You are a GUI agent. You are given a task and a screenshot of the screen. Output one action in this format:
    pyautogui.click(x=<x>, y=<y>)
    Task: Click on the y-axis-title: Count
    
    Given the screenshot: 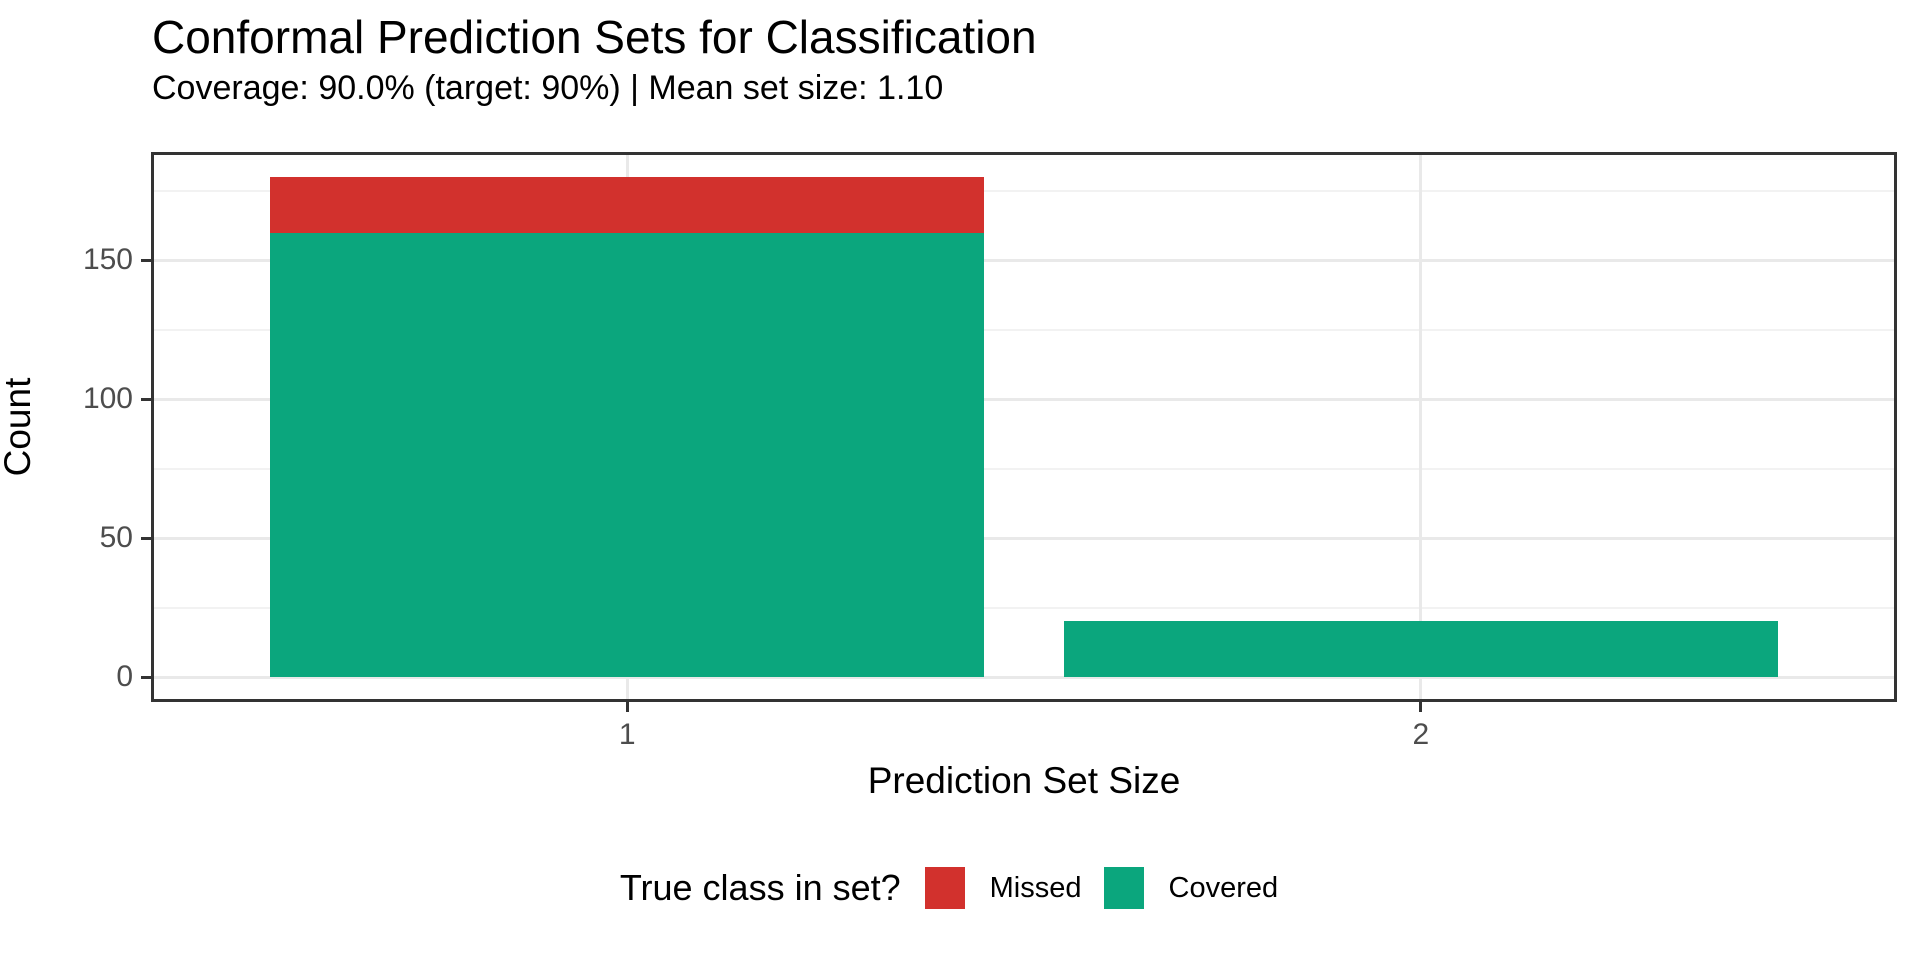 What is the action you would take?
    pyautogui.click(x=19, y=427)
    